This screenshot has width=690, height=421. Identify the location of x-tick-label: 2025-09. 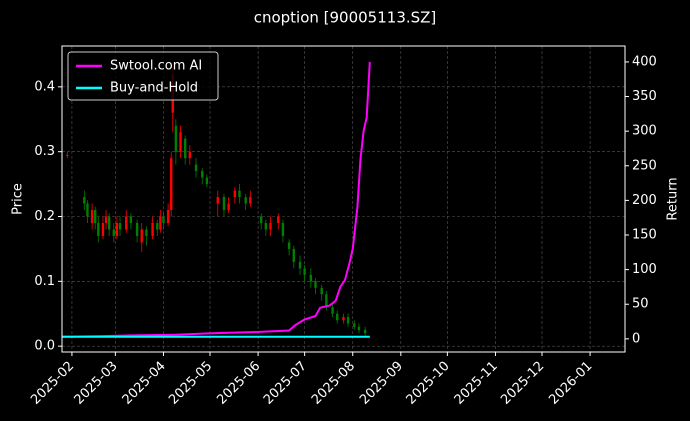
(381, 383).